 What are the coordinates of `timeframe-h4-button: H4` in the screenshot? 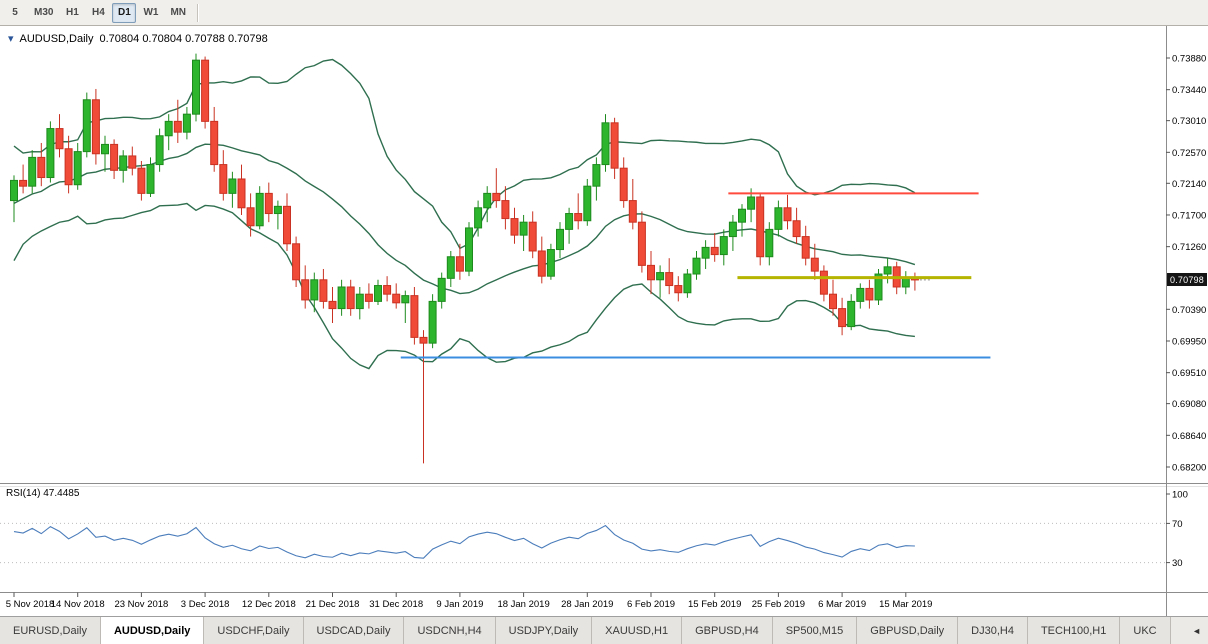 It's located at (98, 12).